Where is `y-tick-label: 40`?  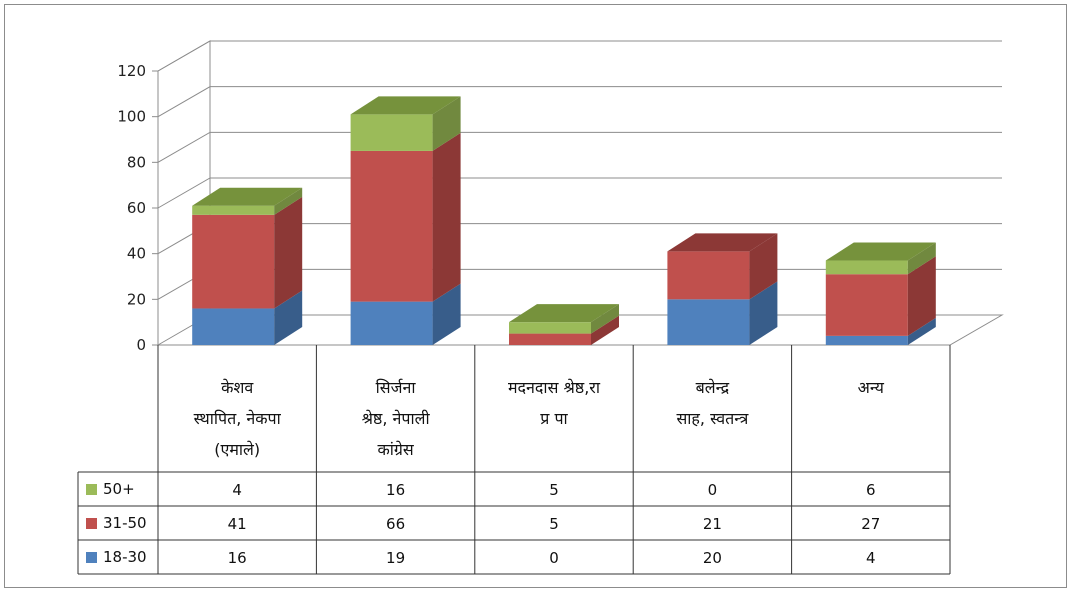 y-tick-label: 40 is located at coordinates (136, 254).